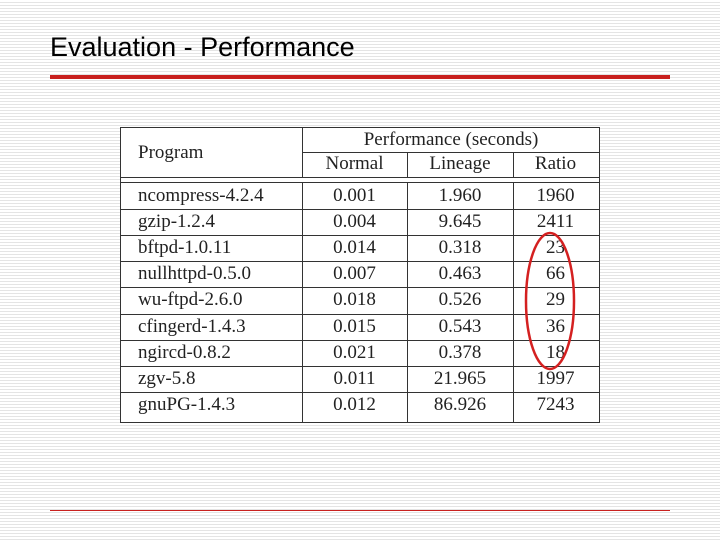 The width and height of the screenshot is (720, 540). Describe the element at coordinates (460, 300) in the screenshot. I see `value-cell: 0.526` at that location.